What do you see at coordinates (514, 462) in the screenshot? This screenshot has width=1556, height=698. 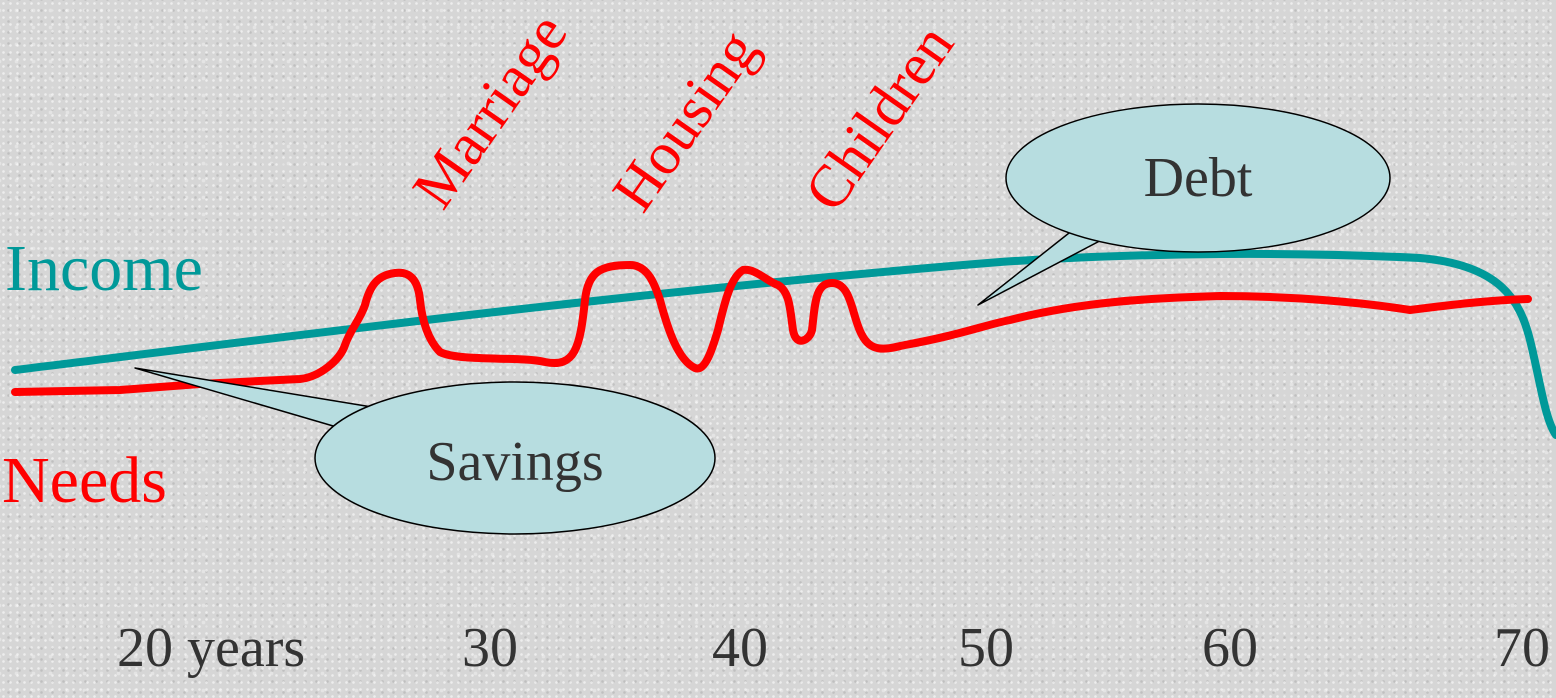 I see `savings-callout-label: Savings` at bounding box center [514, 462].